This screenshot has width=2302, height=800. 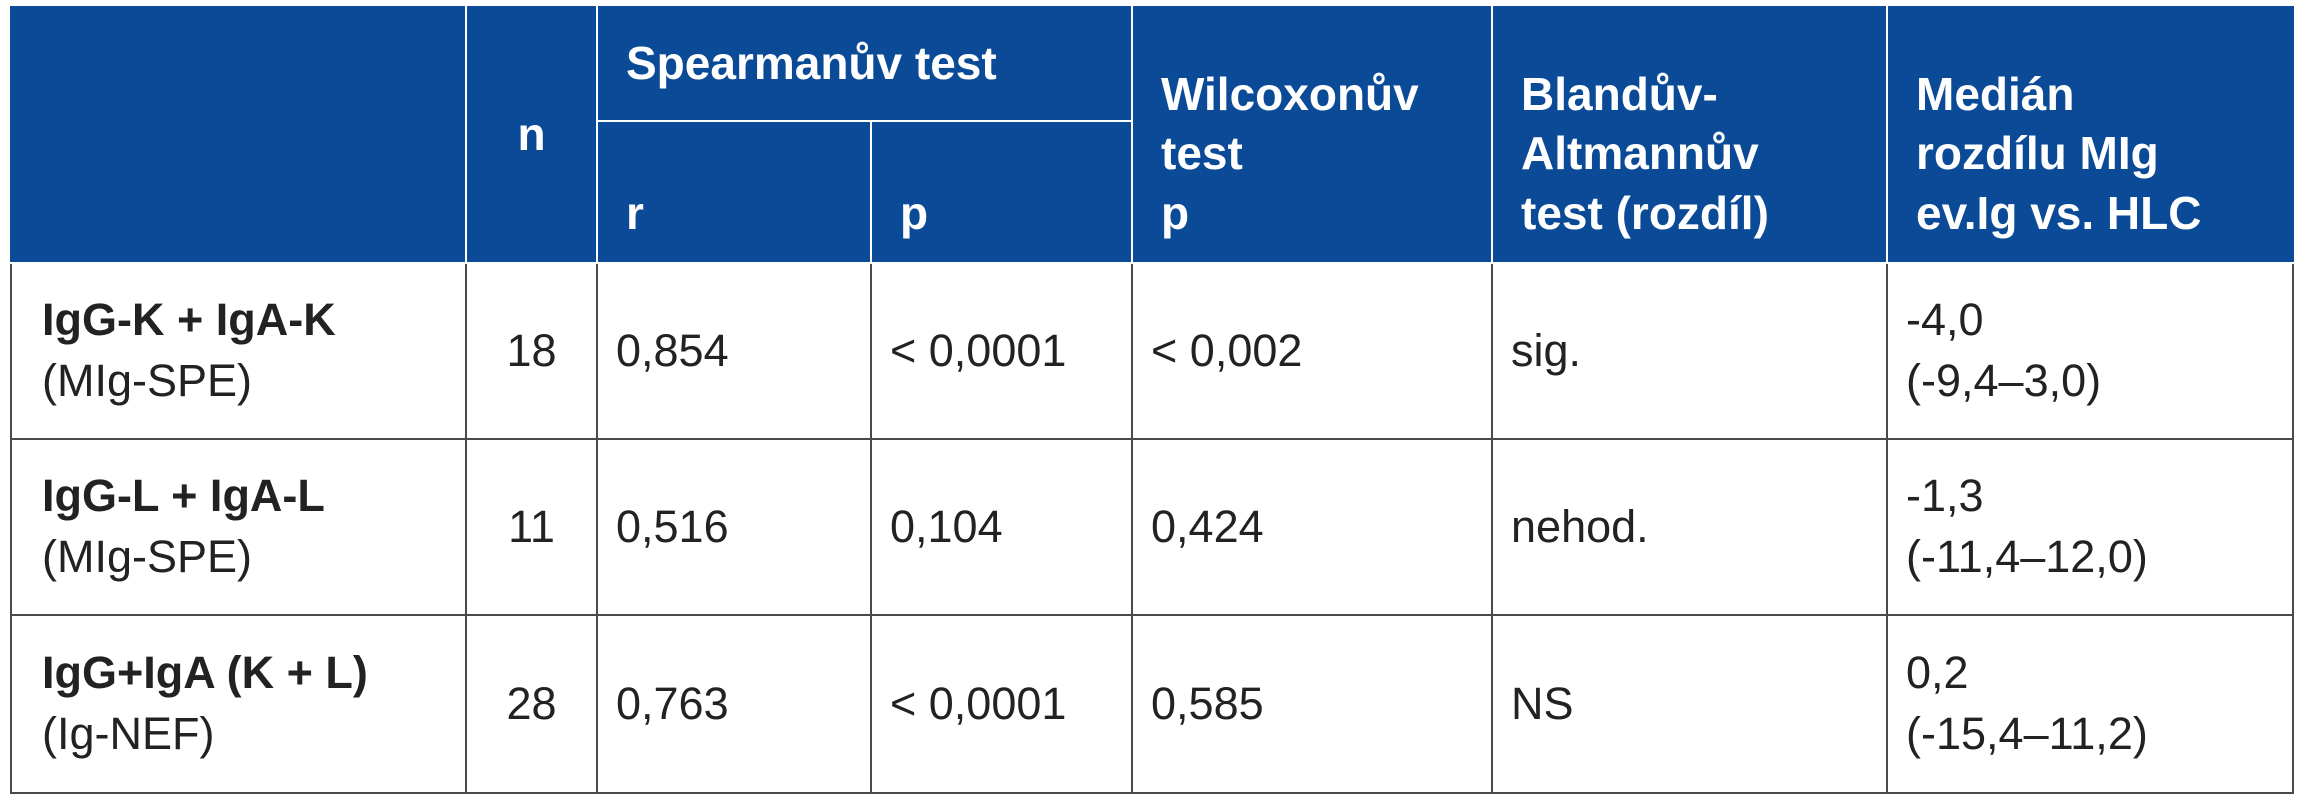 I want to click on cell-wilcoxon-p: 0,424, so click(x=1312, y=527).